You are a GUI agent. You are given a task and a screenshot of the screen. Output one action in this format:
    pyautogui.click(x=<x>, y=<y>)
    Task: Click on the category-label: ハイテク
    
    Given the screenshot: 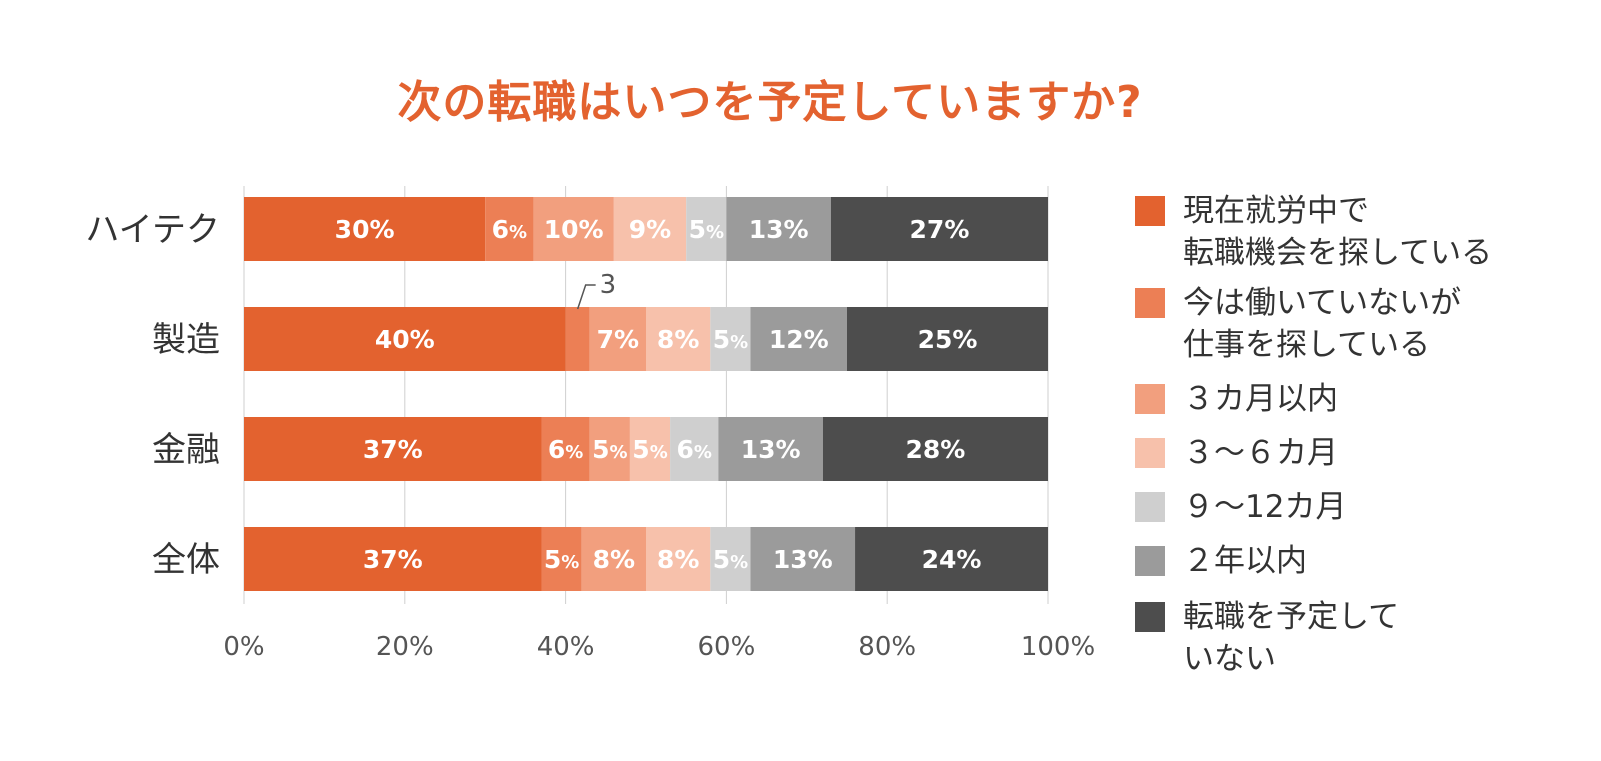 What is the action you would take?
    pyautogui.click(x=152, y=230)
    